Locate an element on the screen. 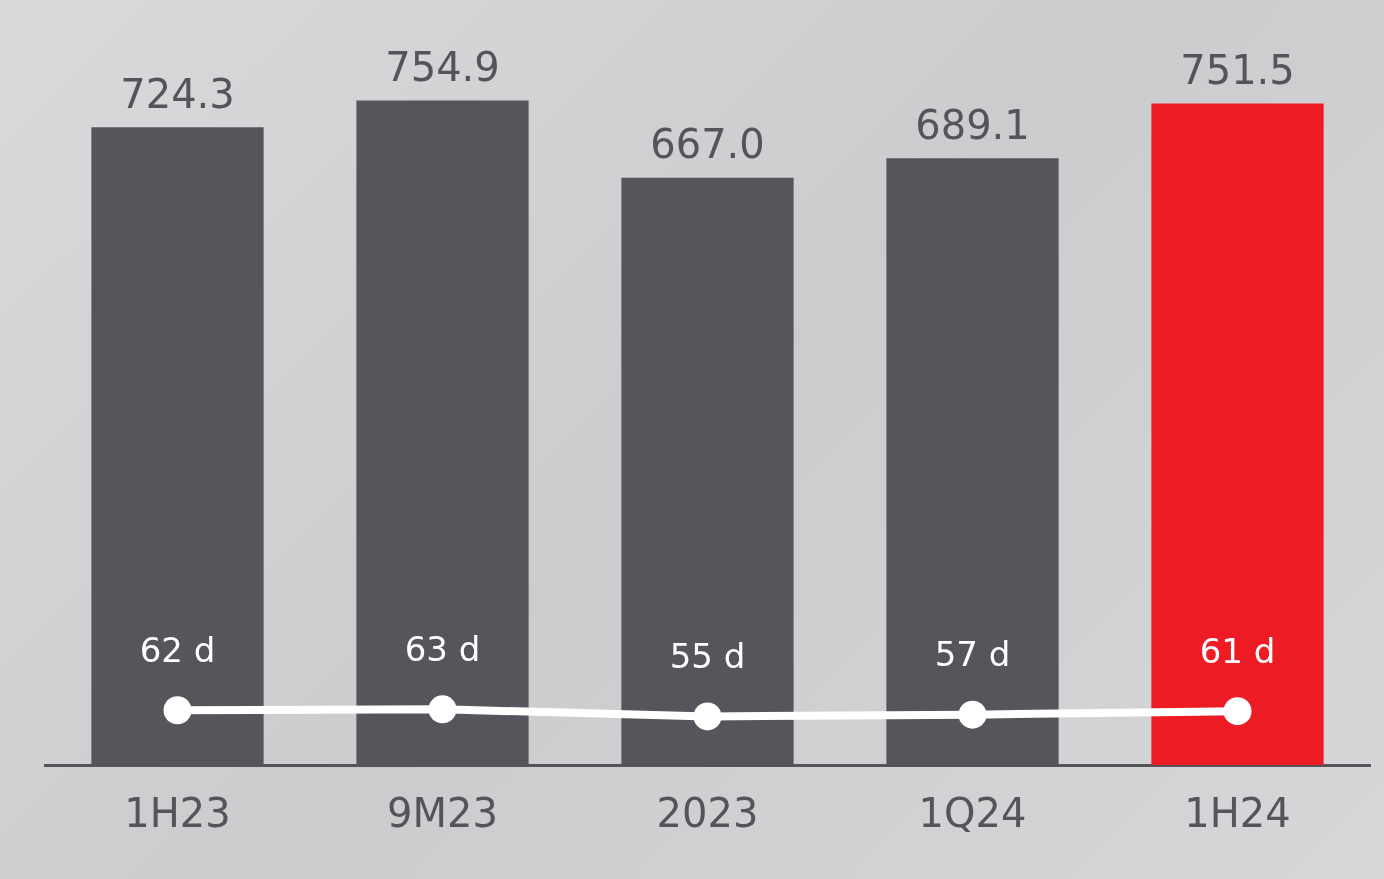 Image resolution: width=1384 pixels, height=879 pixels. data-label: 751.5 is located at coordinates (1237, 69).